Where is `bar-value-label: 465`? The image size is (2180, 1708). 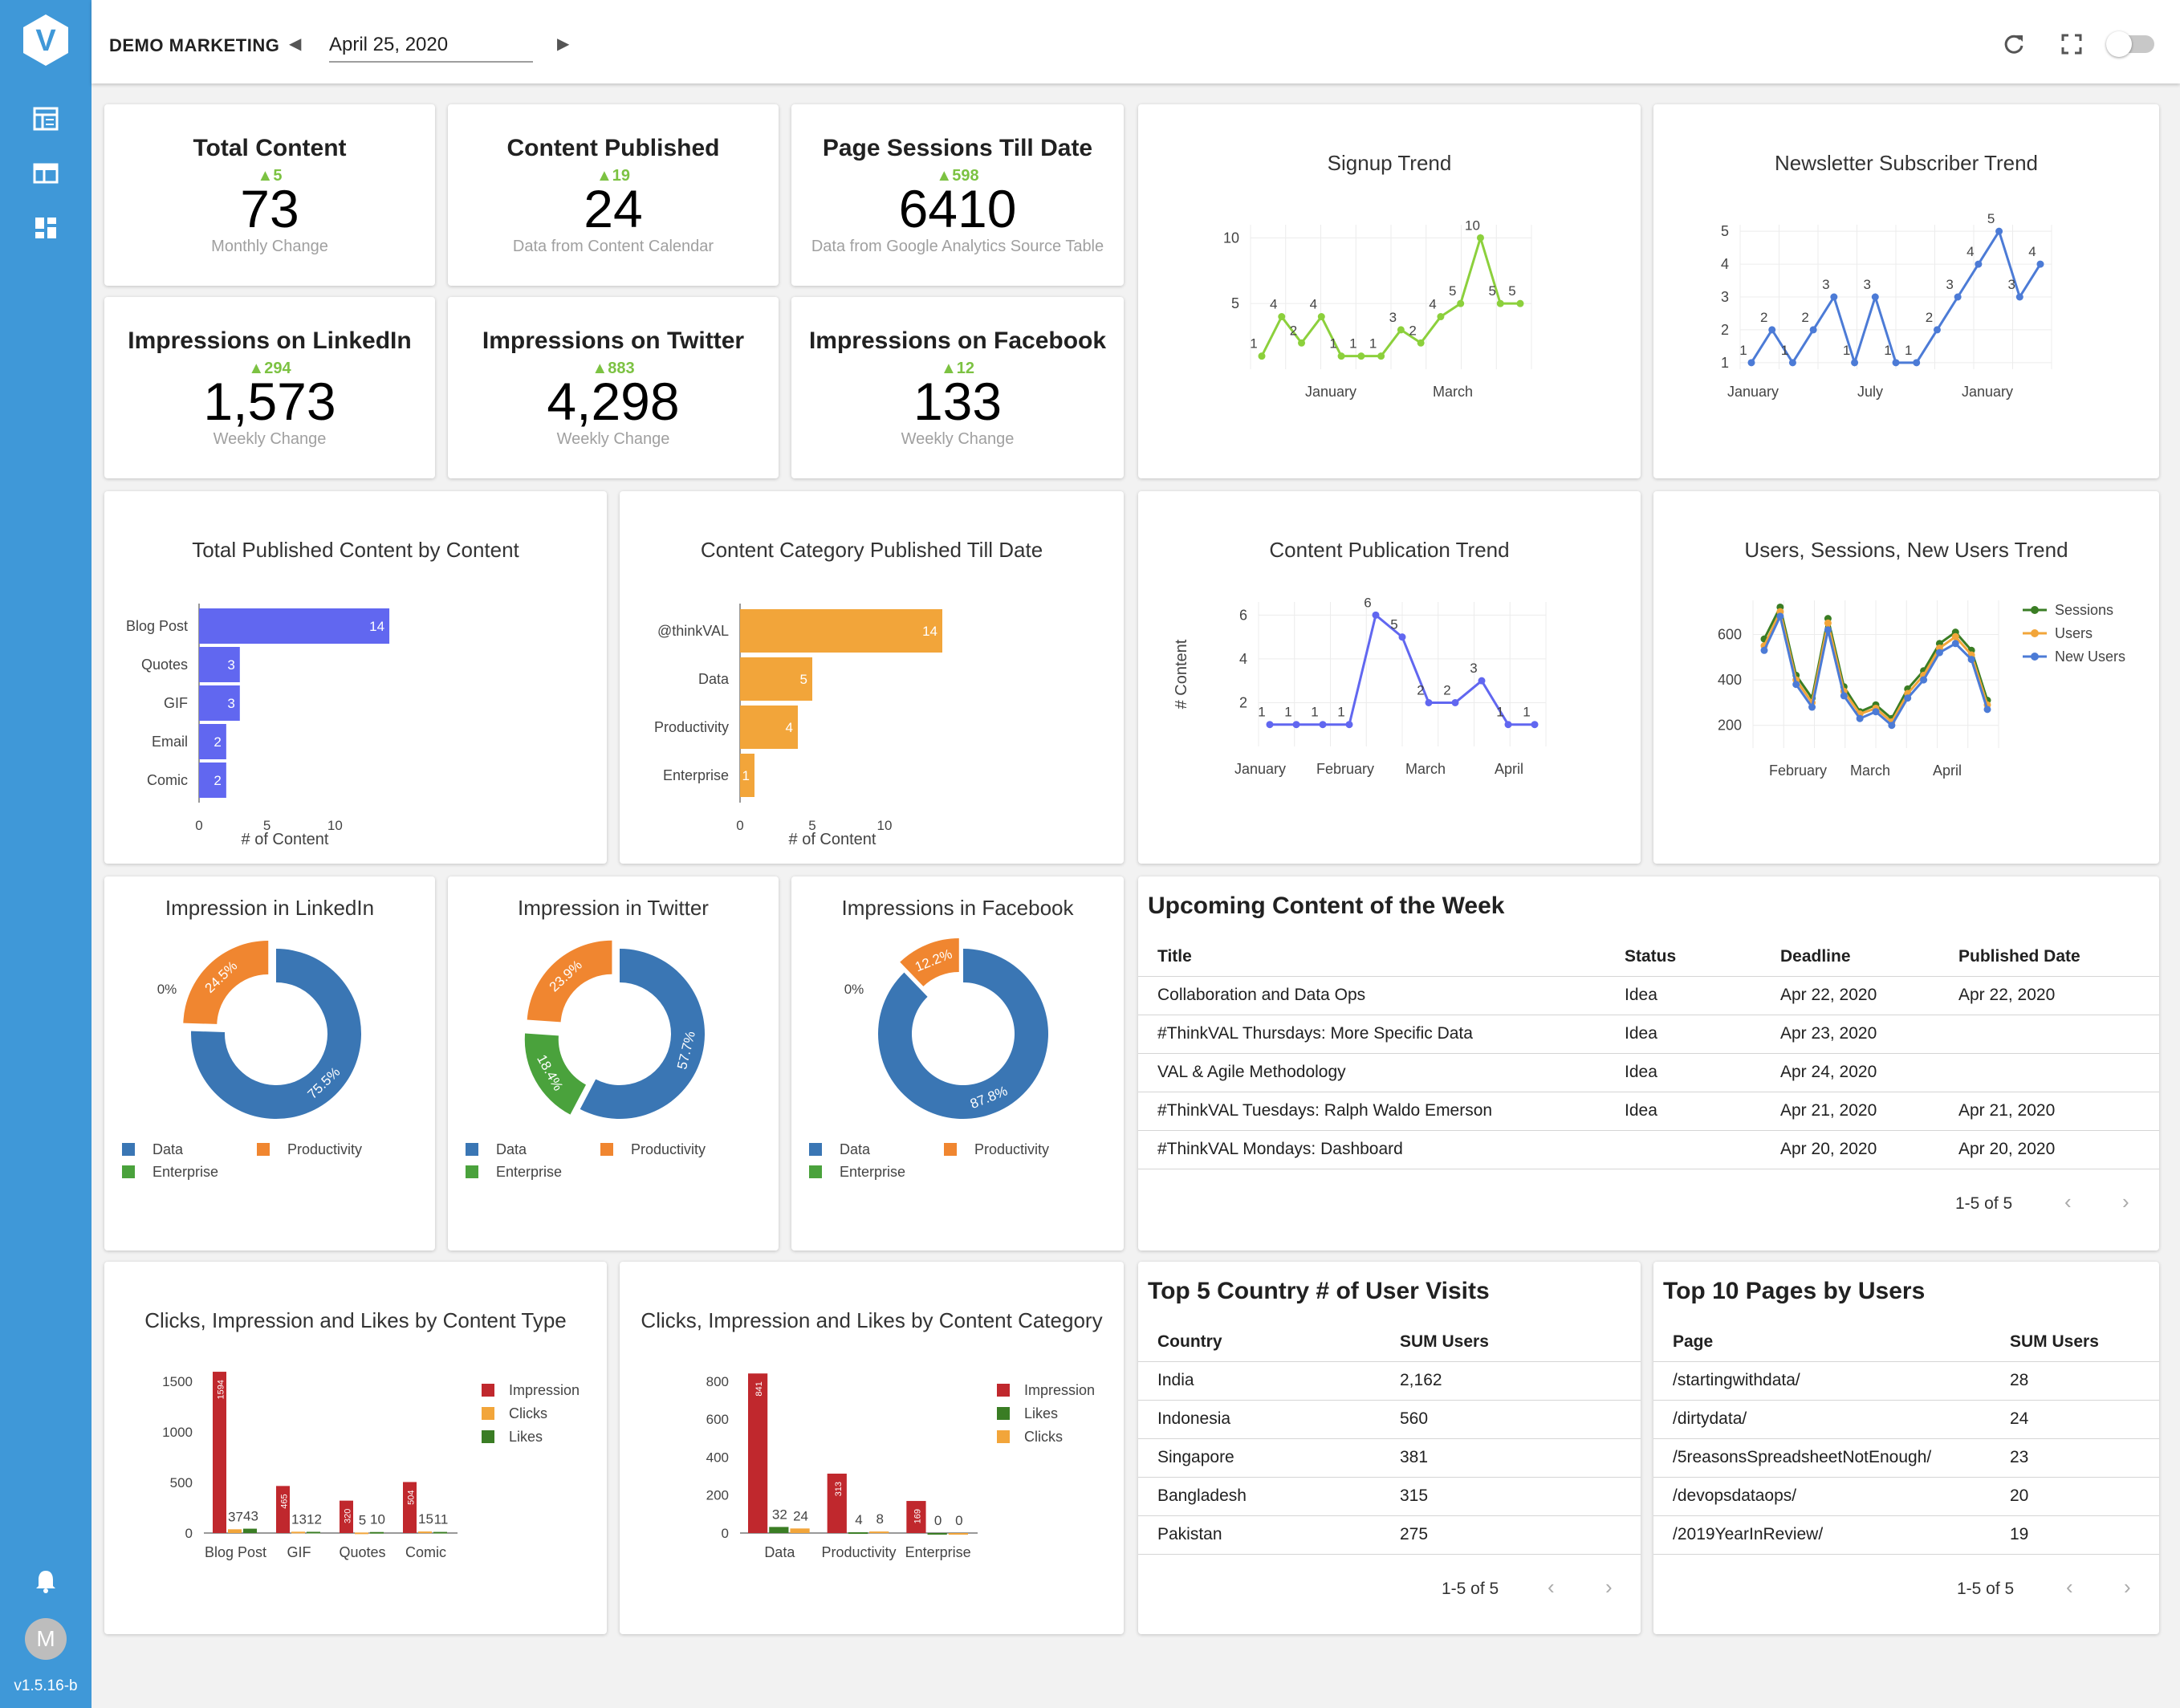
bar-value-label: 465 is located at coordinates (285, 1501).